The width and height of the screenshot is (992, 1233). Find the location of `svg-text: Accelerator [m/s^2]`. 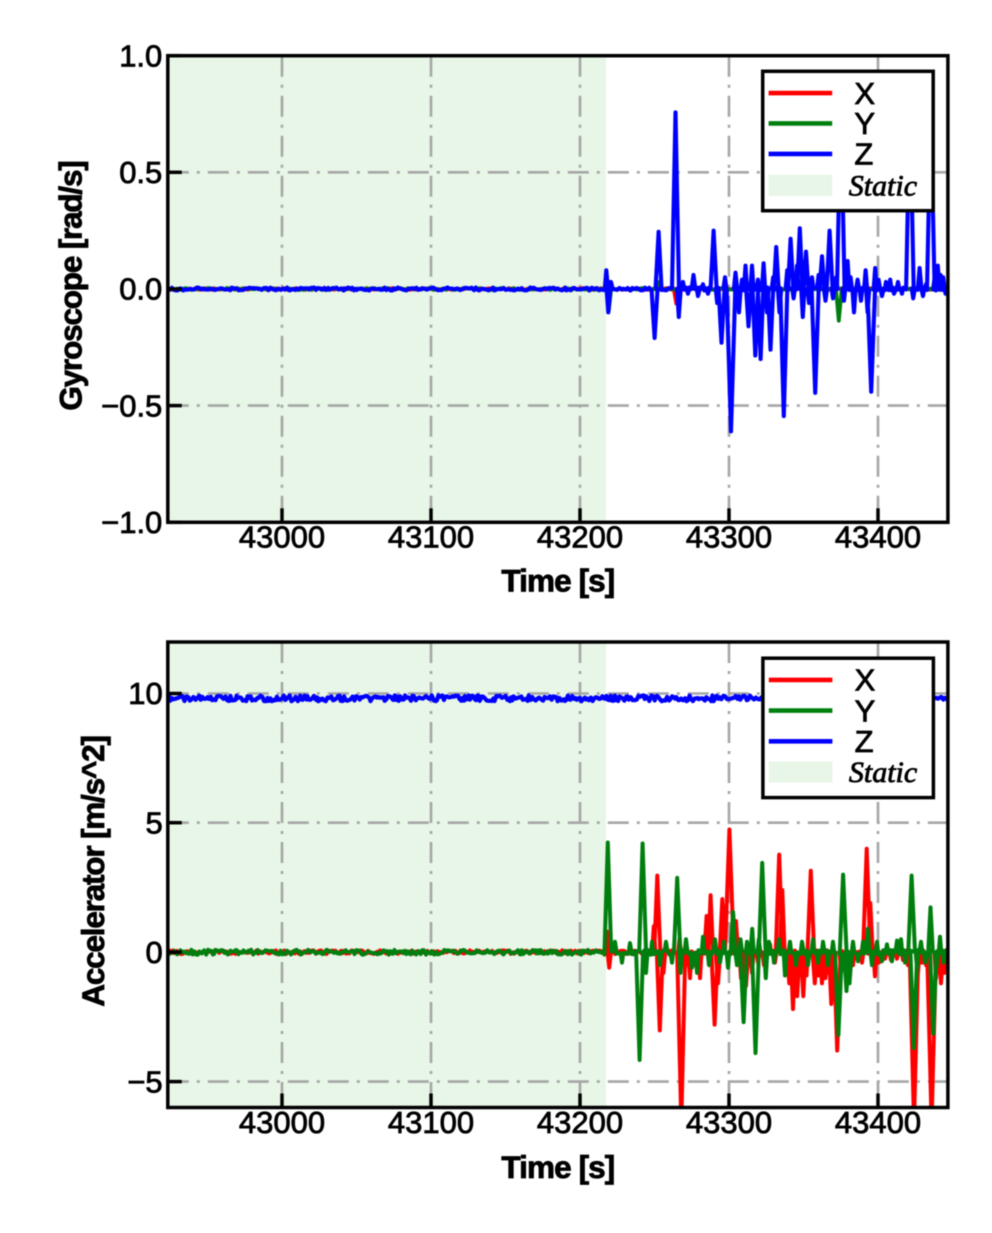

svg-text: Accelerator [m/s^2] is located at coordinates (93, 871).